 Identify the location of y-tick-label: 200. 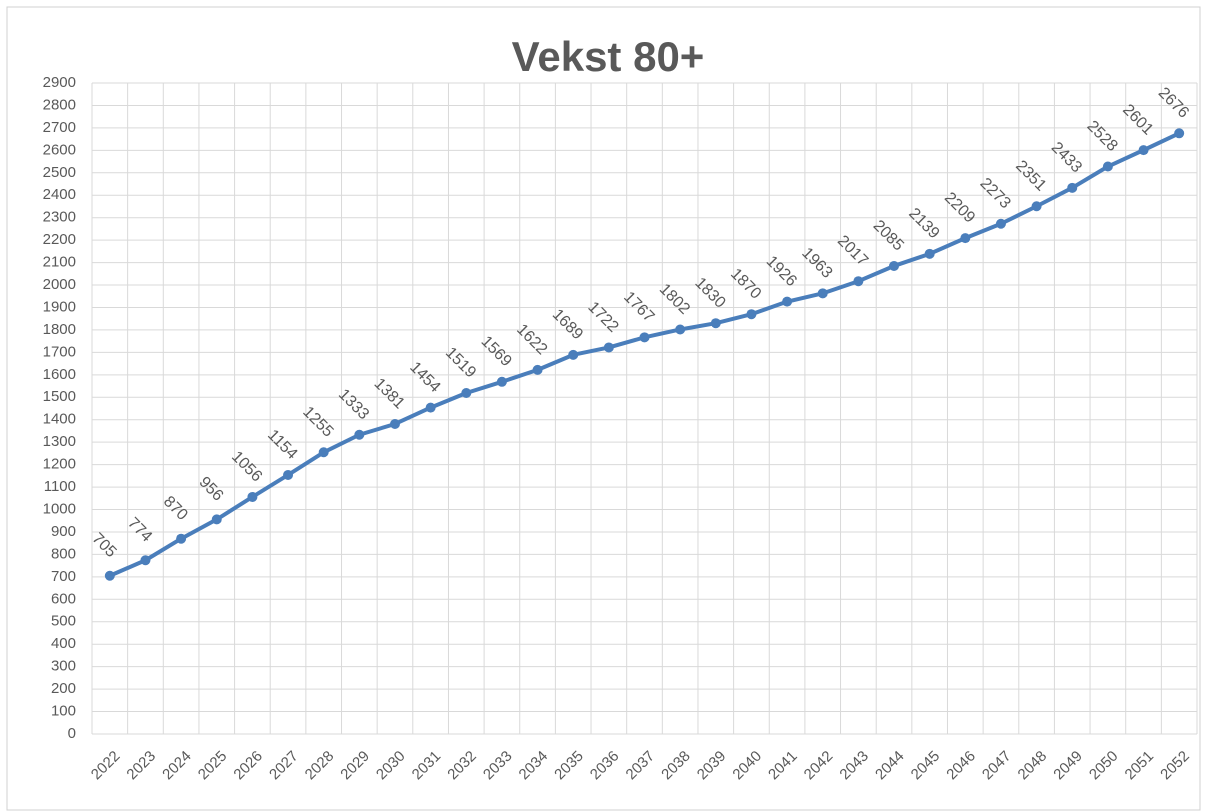
(63, 688).